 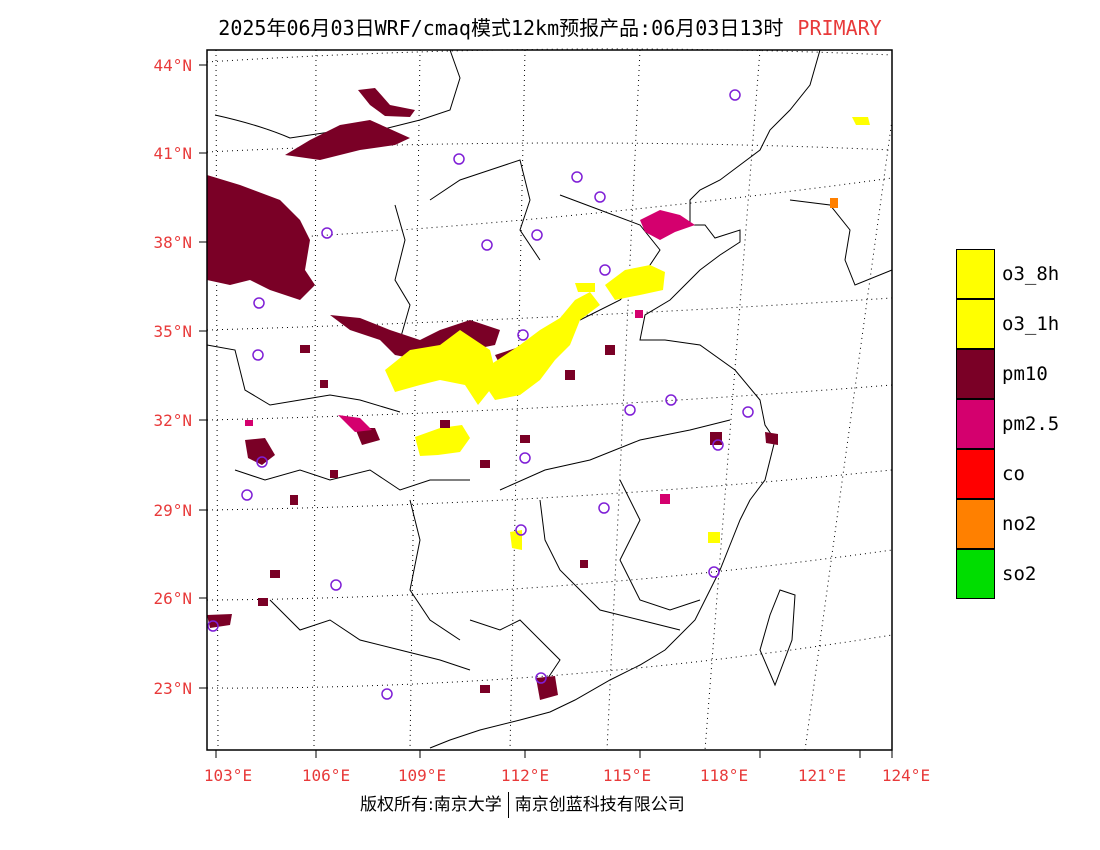 What do you see at coordinates (1019, 524) in the screenshot?
I see `legend-label: no2` at bounding box center [1019, 524].